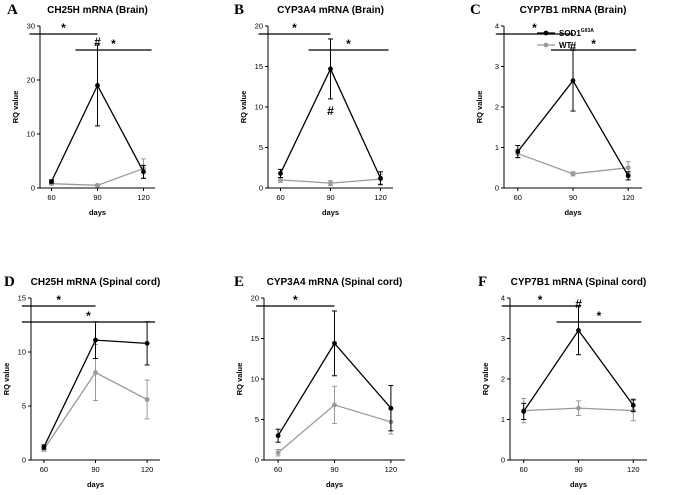 The height and width of the screenshot is (495, 700). I want to click on legend-sod1-marker, so click(546, 33).